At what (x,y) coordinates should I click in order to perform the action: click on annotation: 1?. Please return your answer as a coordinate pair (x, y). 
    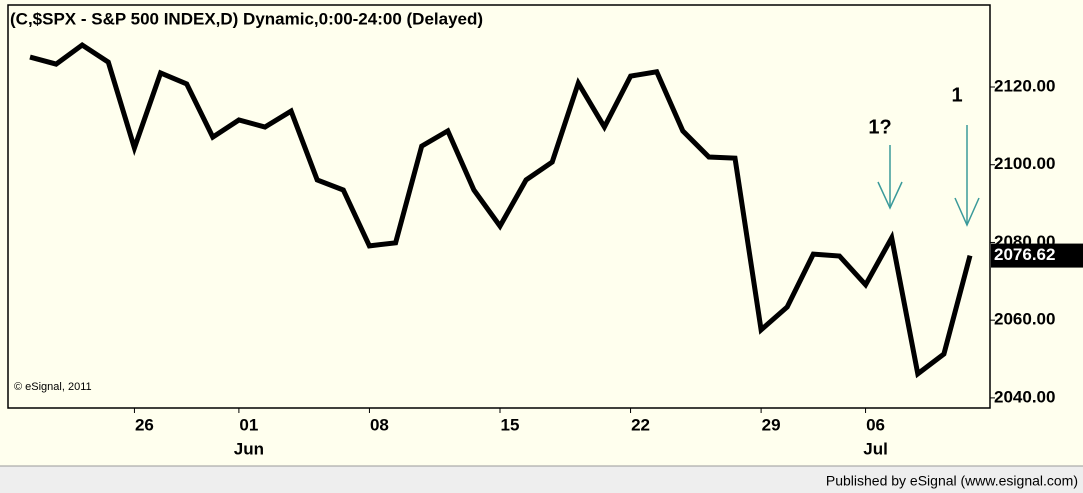
    Looking at the image, I should click on (879, 127).